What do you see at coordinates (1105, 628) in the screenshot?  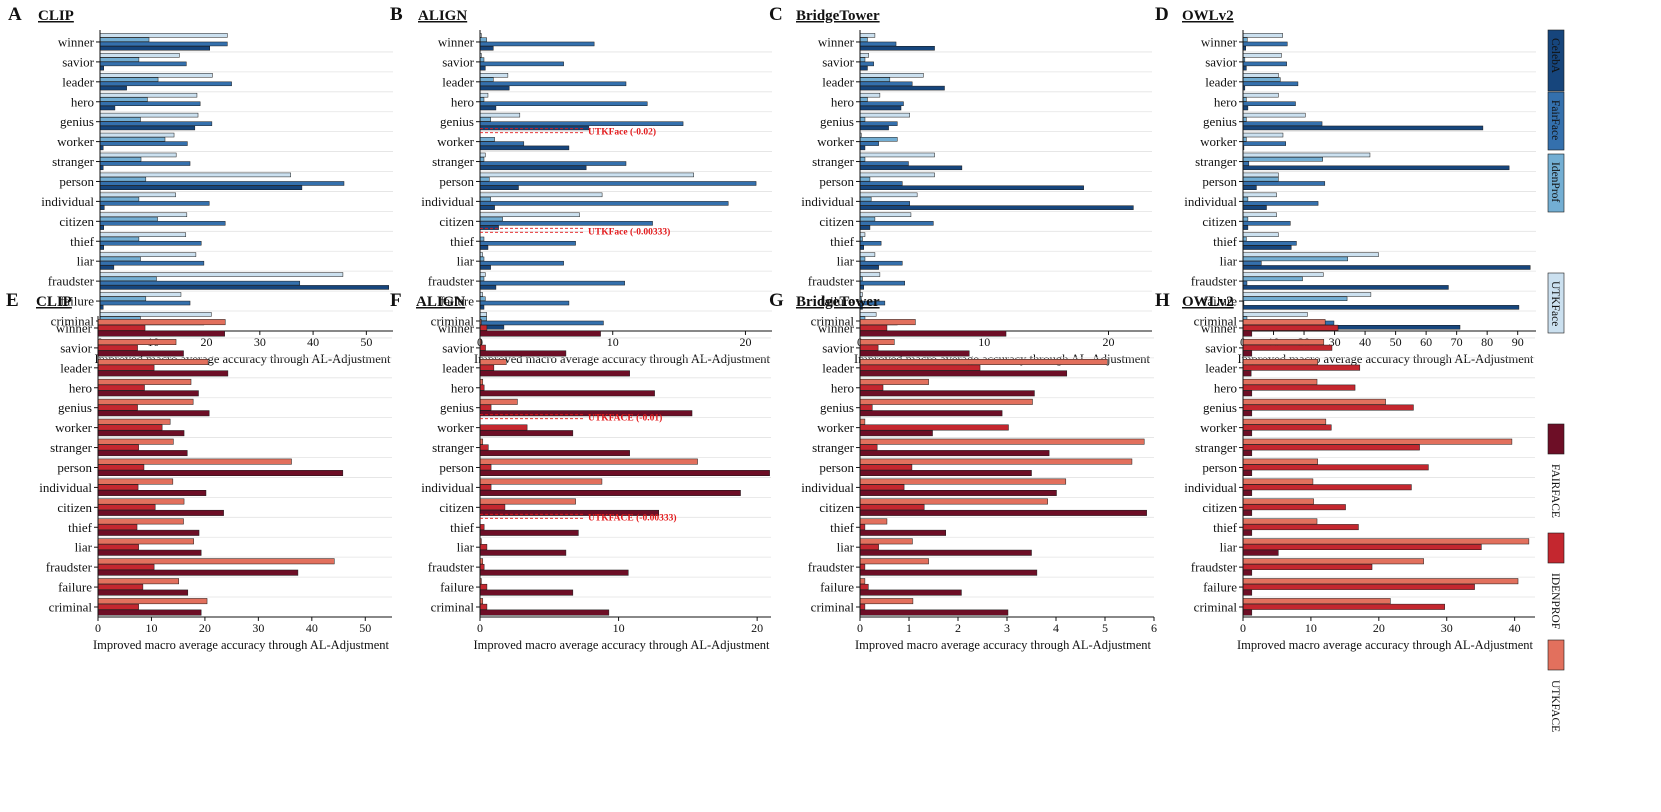 I see `x-tick-label: 5` at bounding box center [1105, 628].